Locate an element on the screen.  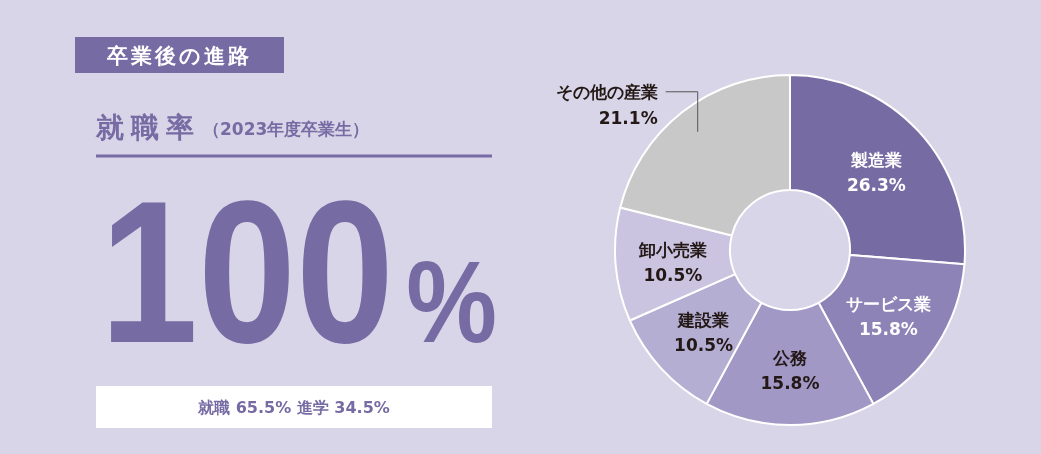
slice-label: サービス業 is located at coordinates (888, 304).